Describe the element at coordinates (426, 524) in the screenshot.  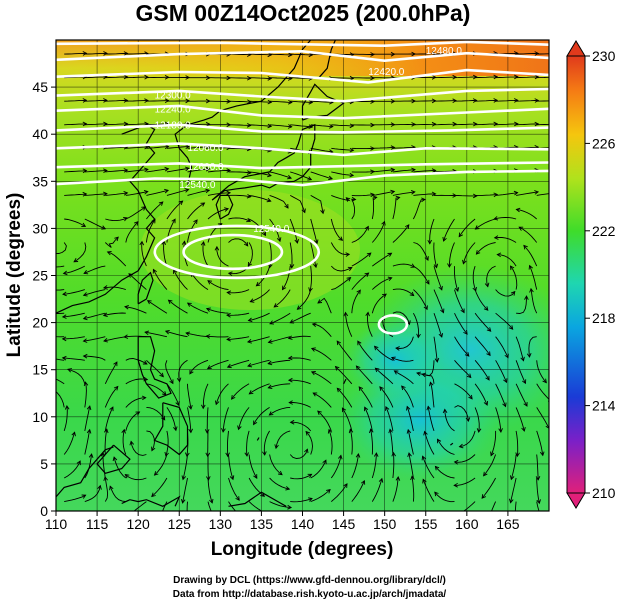
I see `x-tick-label: 155` at that location.